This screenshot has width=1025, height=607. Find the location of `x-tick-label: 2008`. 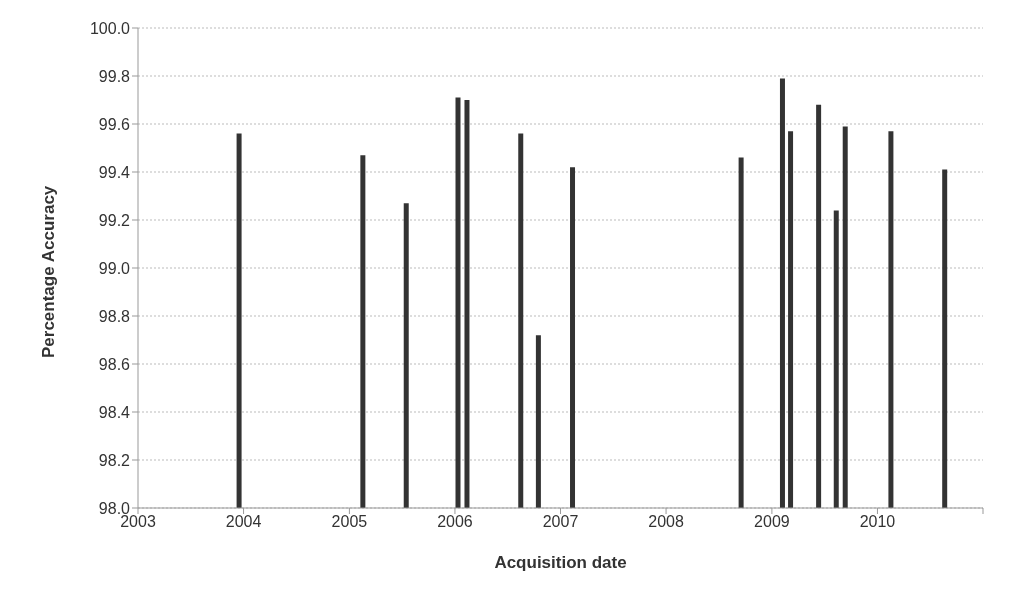

x-tick-label: 2008 is located at coordinates (666, 522).